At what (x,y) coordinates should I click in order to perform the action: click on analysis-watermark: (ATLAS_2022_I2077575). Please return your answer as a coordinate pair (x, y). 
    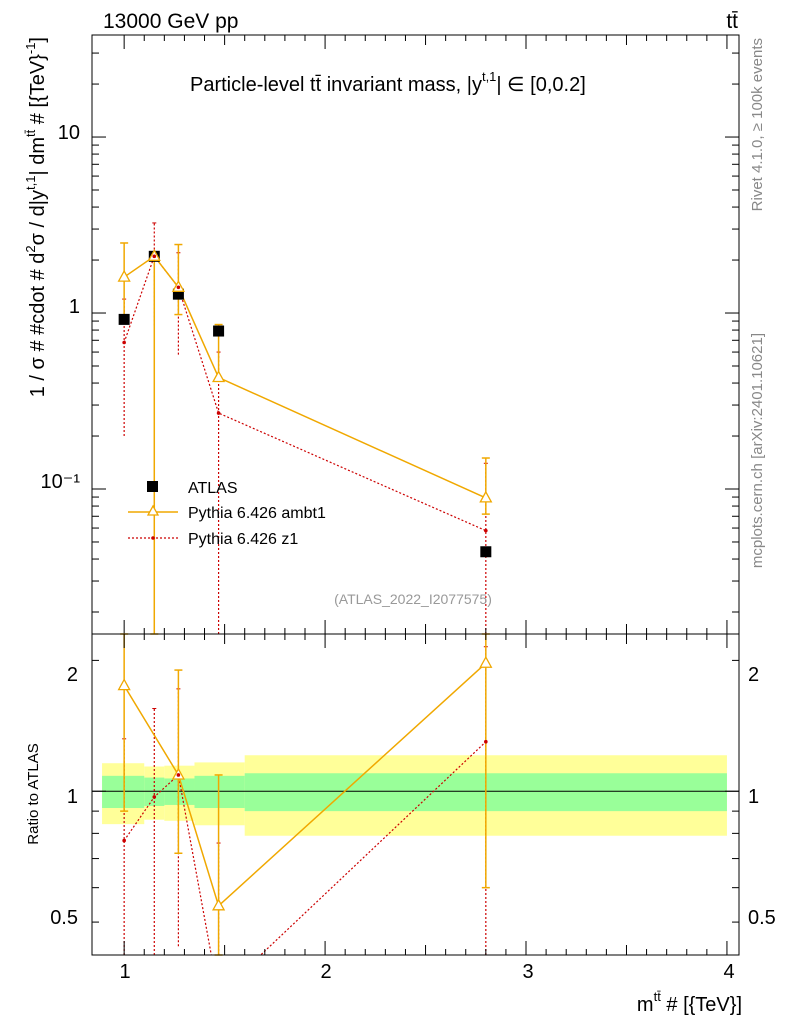
    Looking at the image, I should click on (413, 599).